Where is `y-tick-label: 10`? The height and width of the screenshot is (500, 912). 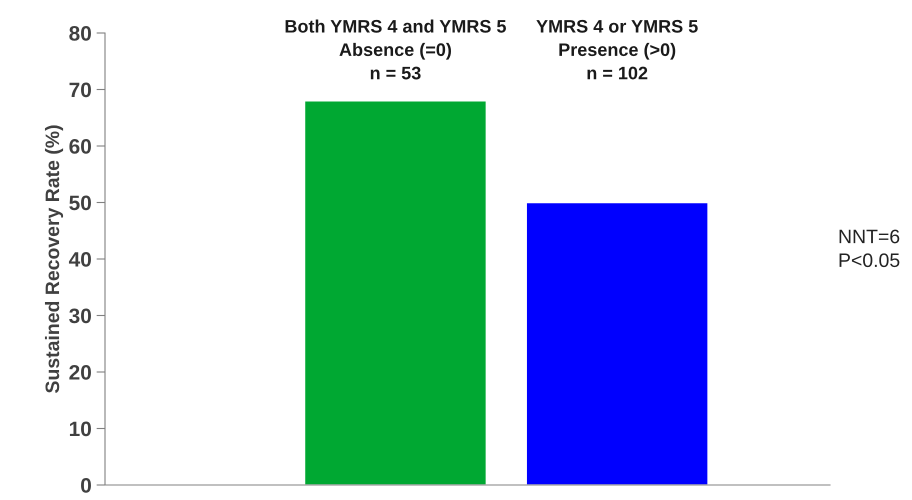 y-tick-label: 10 is located at coordinates (80, 429).